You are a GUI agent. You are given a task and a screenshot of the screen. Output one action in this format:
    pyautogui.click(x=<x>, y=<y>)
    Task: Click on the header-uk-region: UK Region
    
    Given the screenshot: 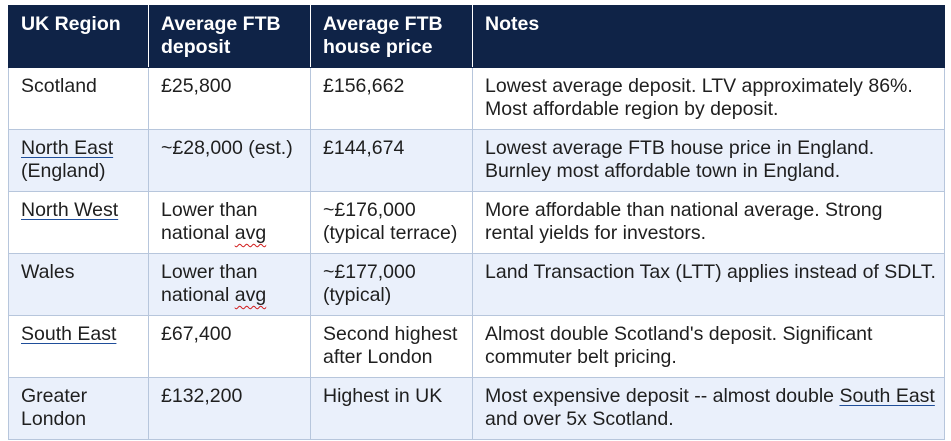 What is the action you would take?
    pyautogui.click(x=78, y=36)
    